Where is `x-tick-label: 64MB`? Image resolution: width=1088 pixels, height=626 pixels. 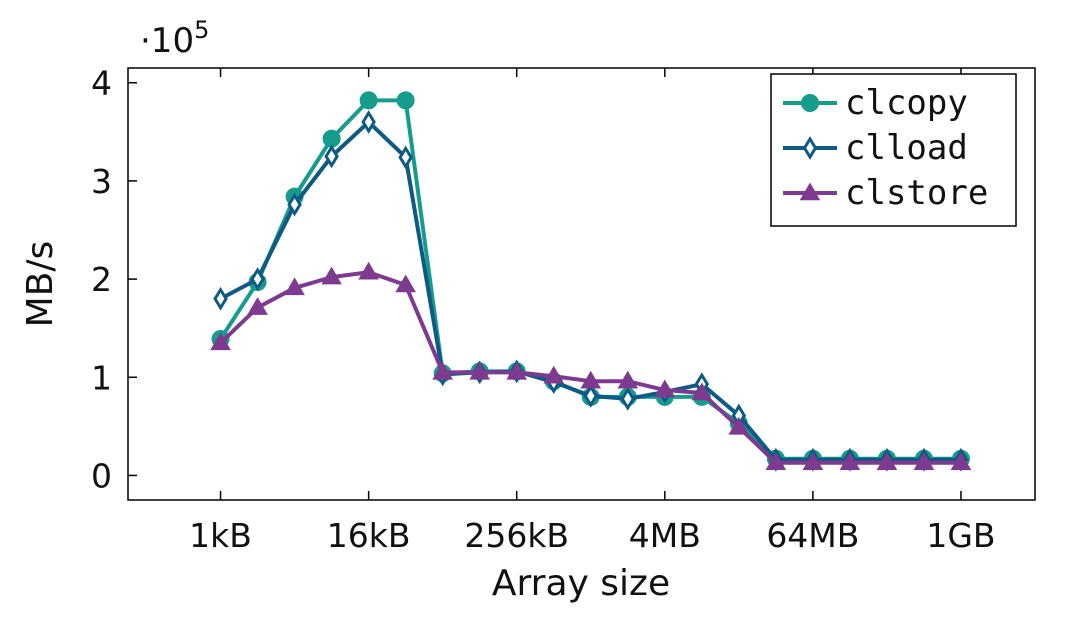
x-tick-label: 64MB is located at coordinates (812, 535).